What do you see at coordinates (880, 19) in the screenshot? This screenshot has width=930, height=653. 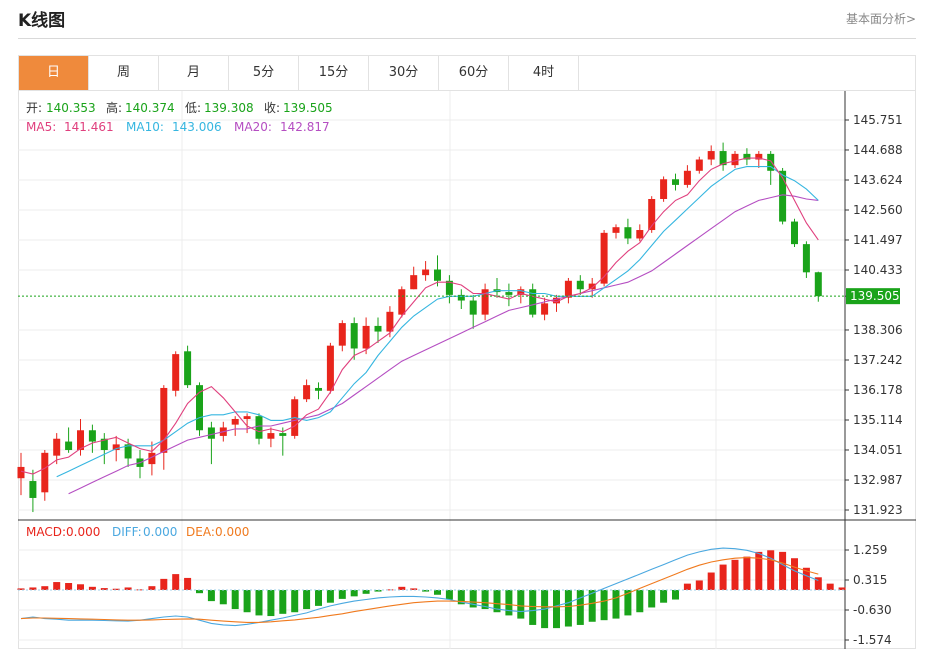 I see `fundamental-analysis-link: 基本面分析>` at bounding box center [880, 19].